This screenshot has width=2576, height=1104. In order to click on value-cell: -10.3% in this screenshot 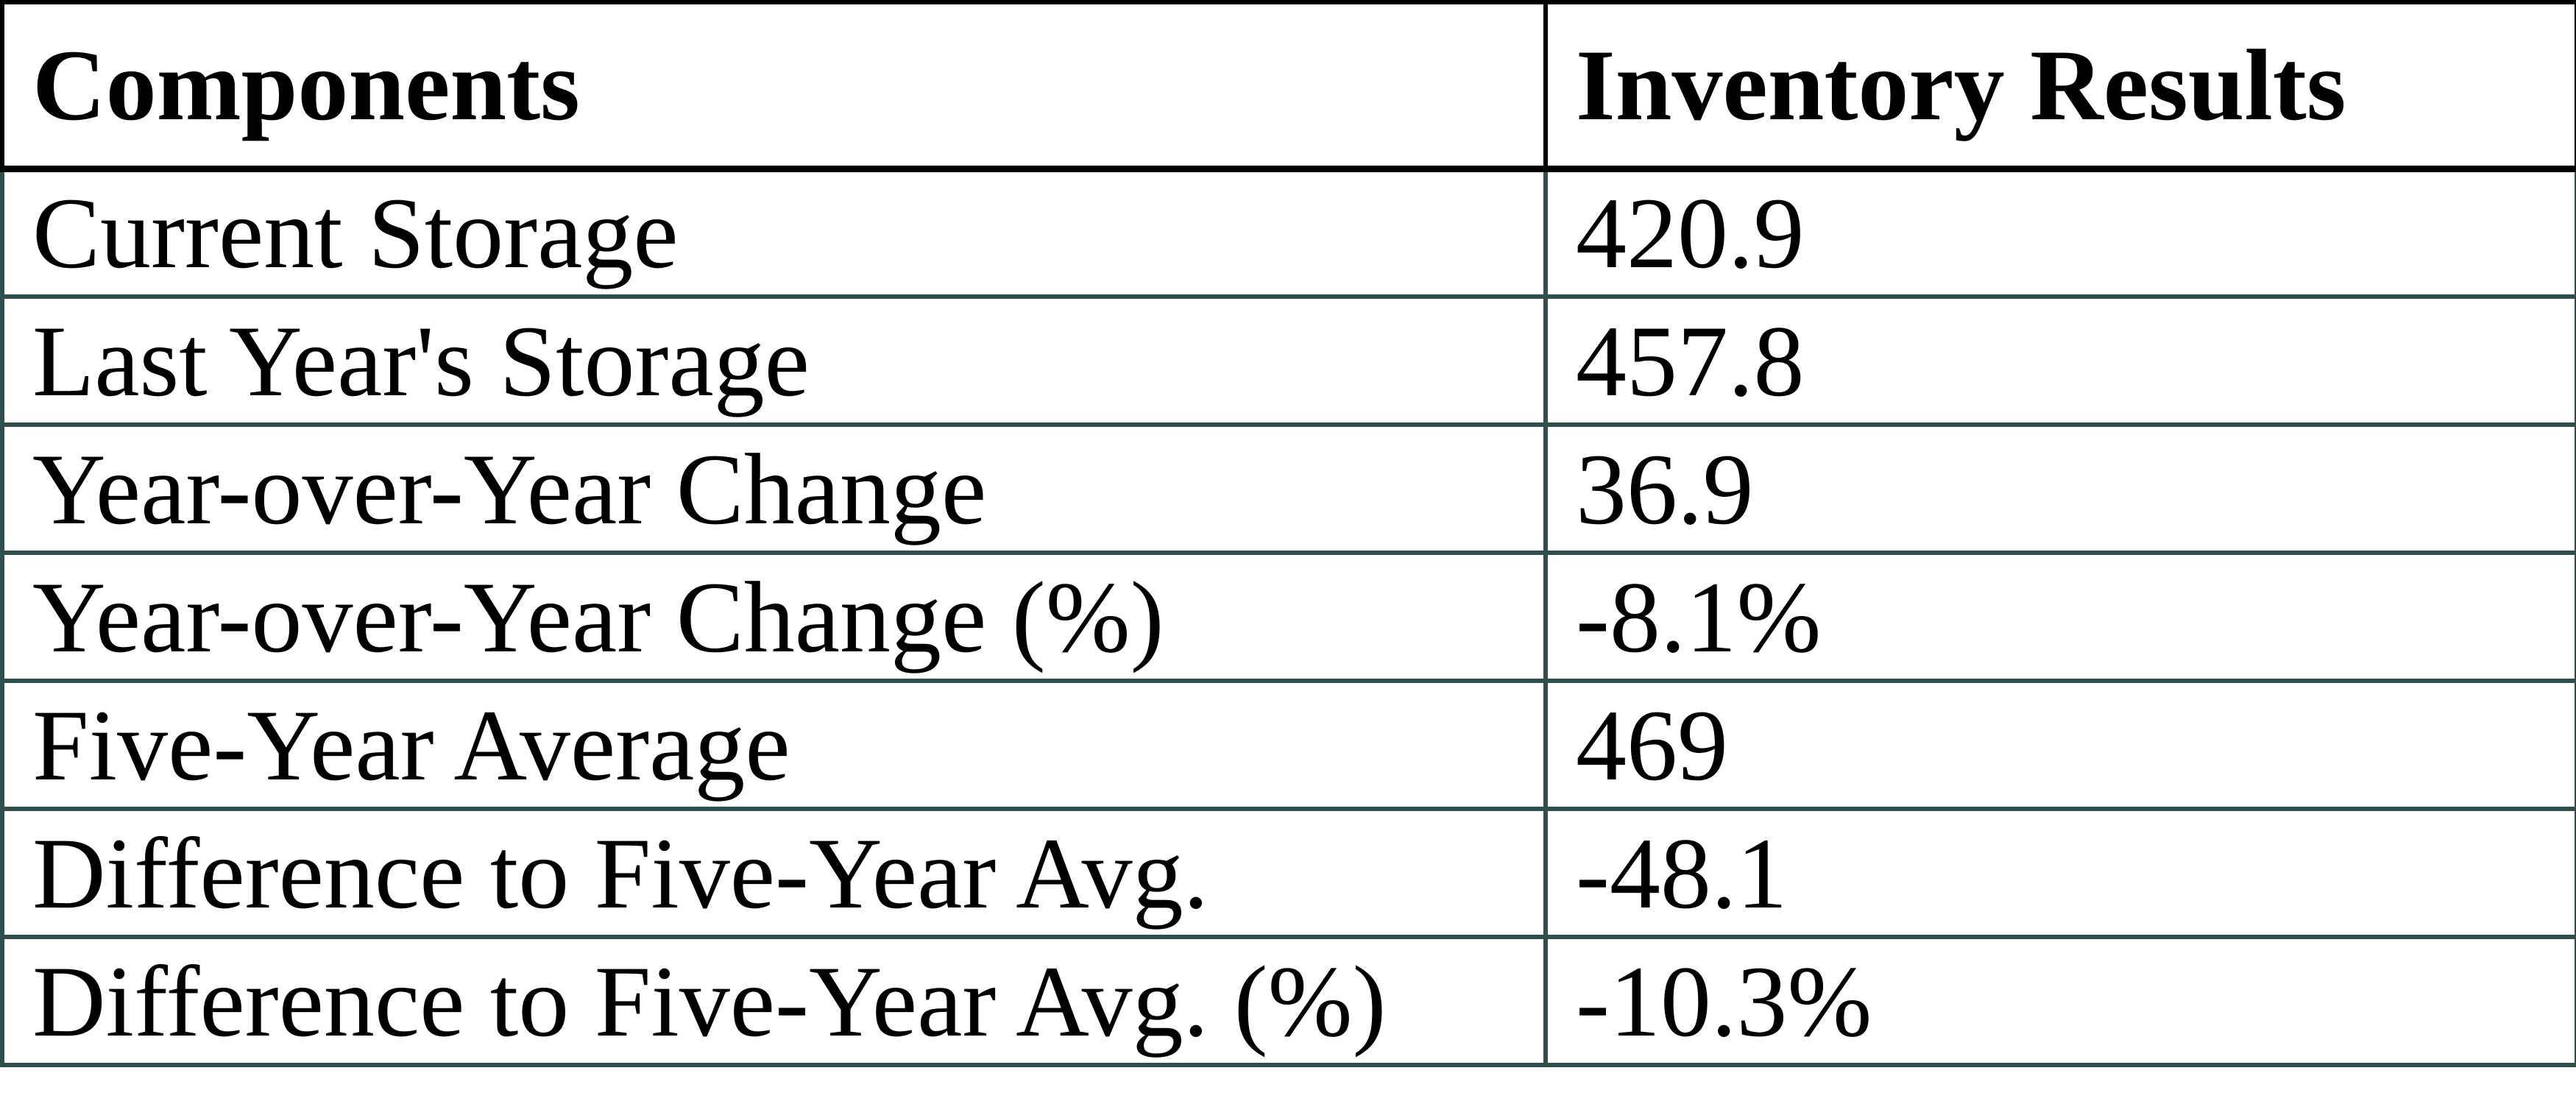, I will do `click(2059, 1001)`.